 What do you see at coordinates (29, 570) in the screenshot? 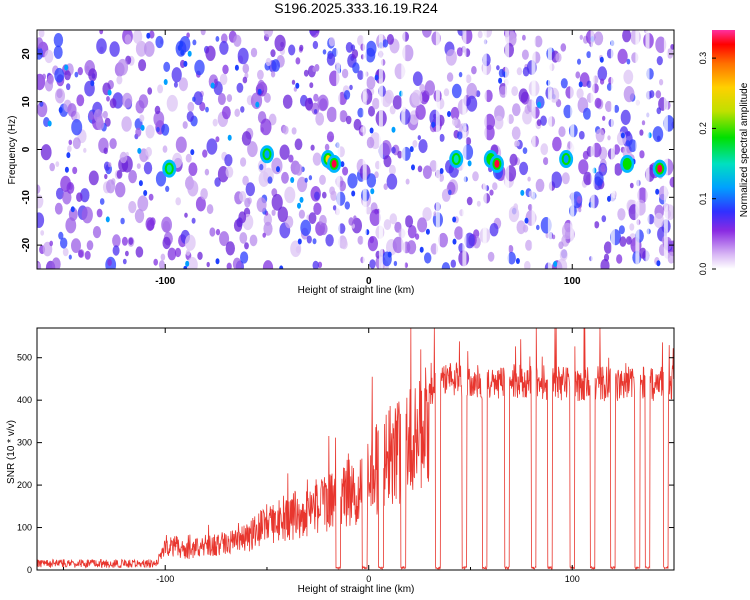
I see `y-tick-label: 0` at bounding box center [29, 570].